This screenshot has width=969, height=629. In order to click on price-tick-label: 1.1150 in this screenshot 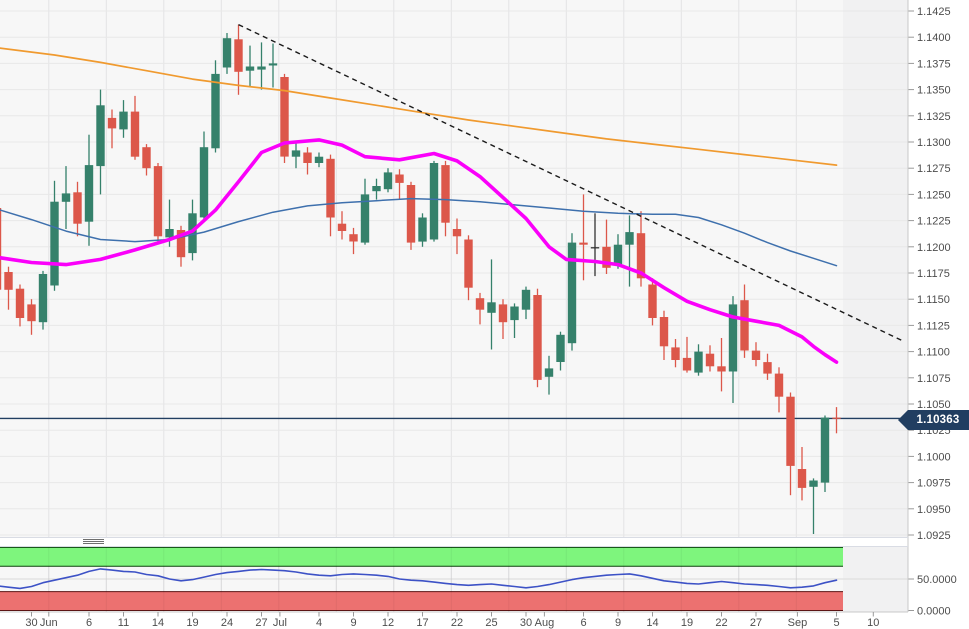, I will do `click(933, 300)`.